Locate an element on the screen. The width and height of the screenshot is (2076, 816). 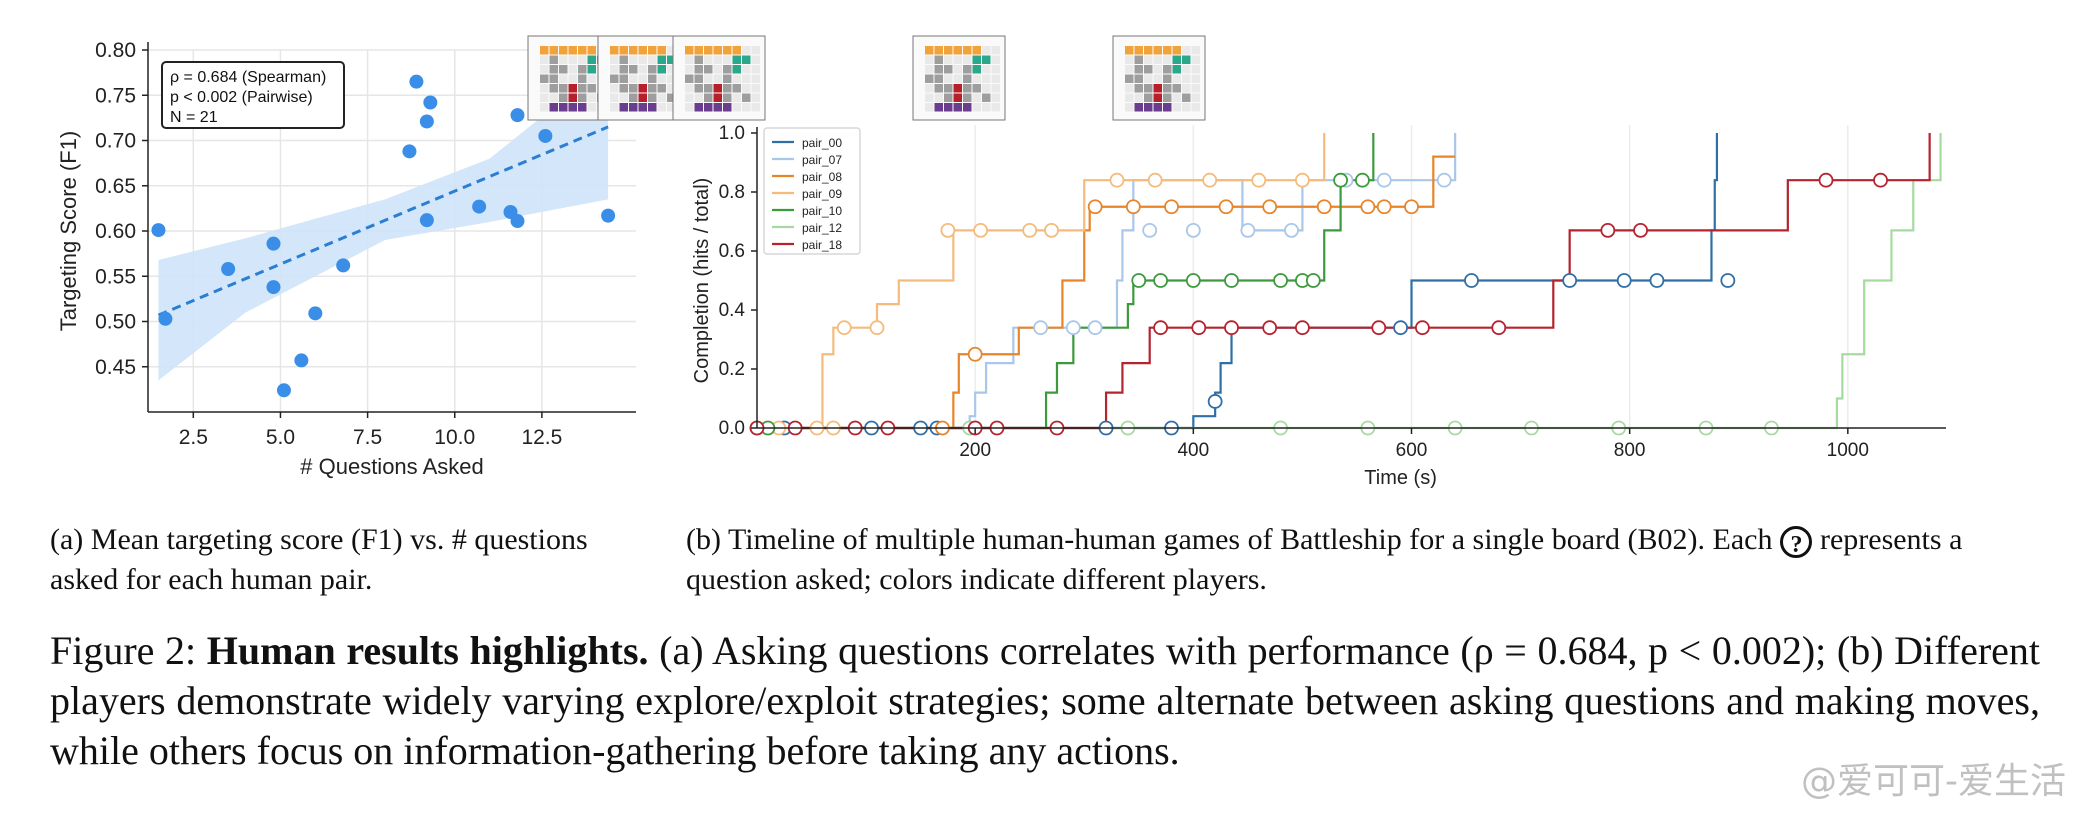
board-thumbnail is located at coordinates (959, 78).